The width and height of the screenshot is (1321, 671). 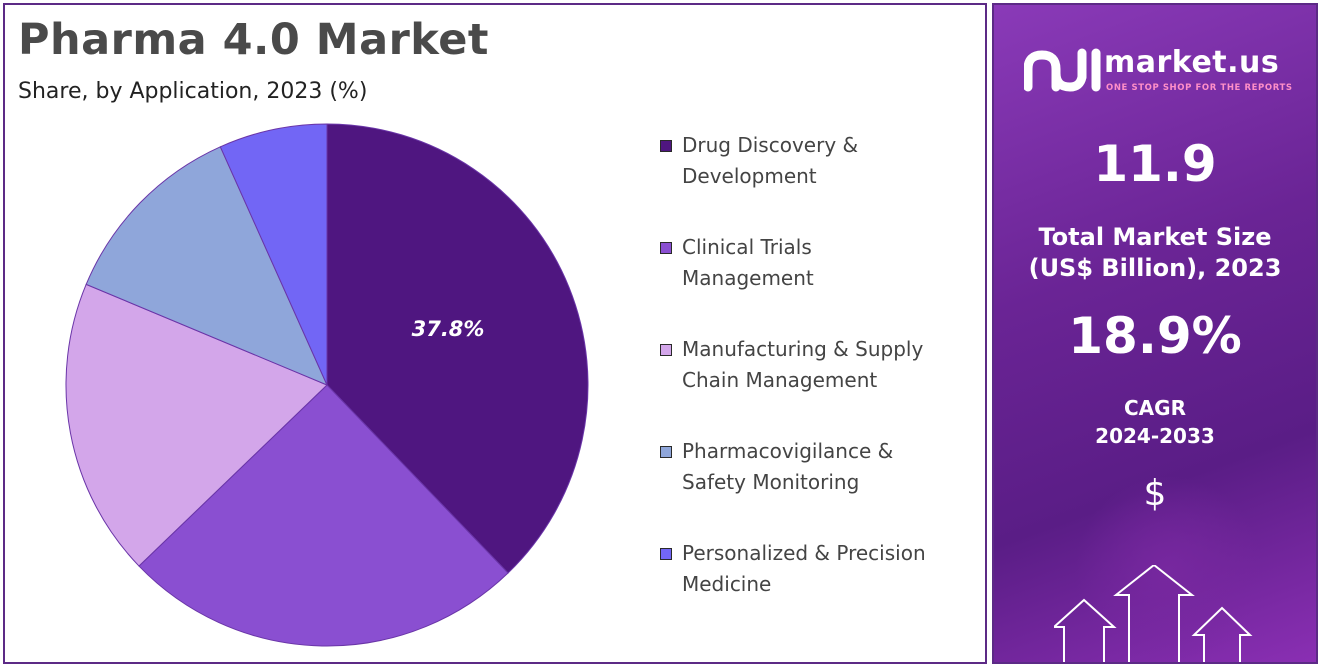 I want to click on cagr-value: 18.9%, so click(x=1155, y=336).